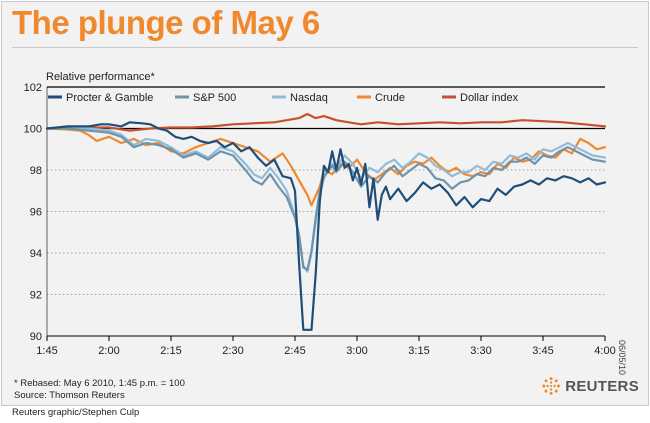  Describe the element at coordinates (99, 383) in the screenshot. I see `rebase-note: * Rebased: May 6 2010, 1:45 p.m. = 100` at that location.